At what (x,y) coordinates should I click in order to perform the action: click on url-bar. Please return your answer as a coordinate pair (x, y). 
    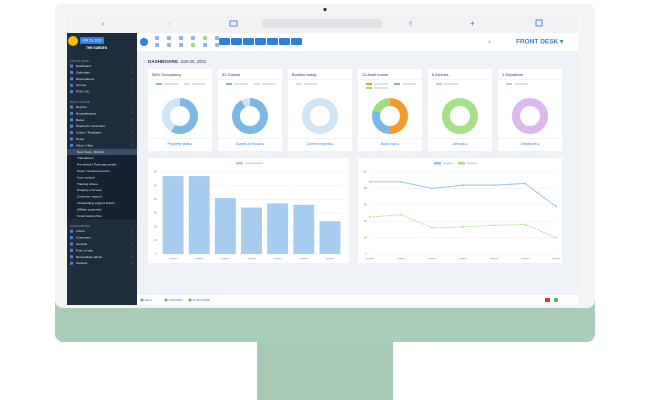
    Looking at the image, I should click on (322, 23).